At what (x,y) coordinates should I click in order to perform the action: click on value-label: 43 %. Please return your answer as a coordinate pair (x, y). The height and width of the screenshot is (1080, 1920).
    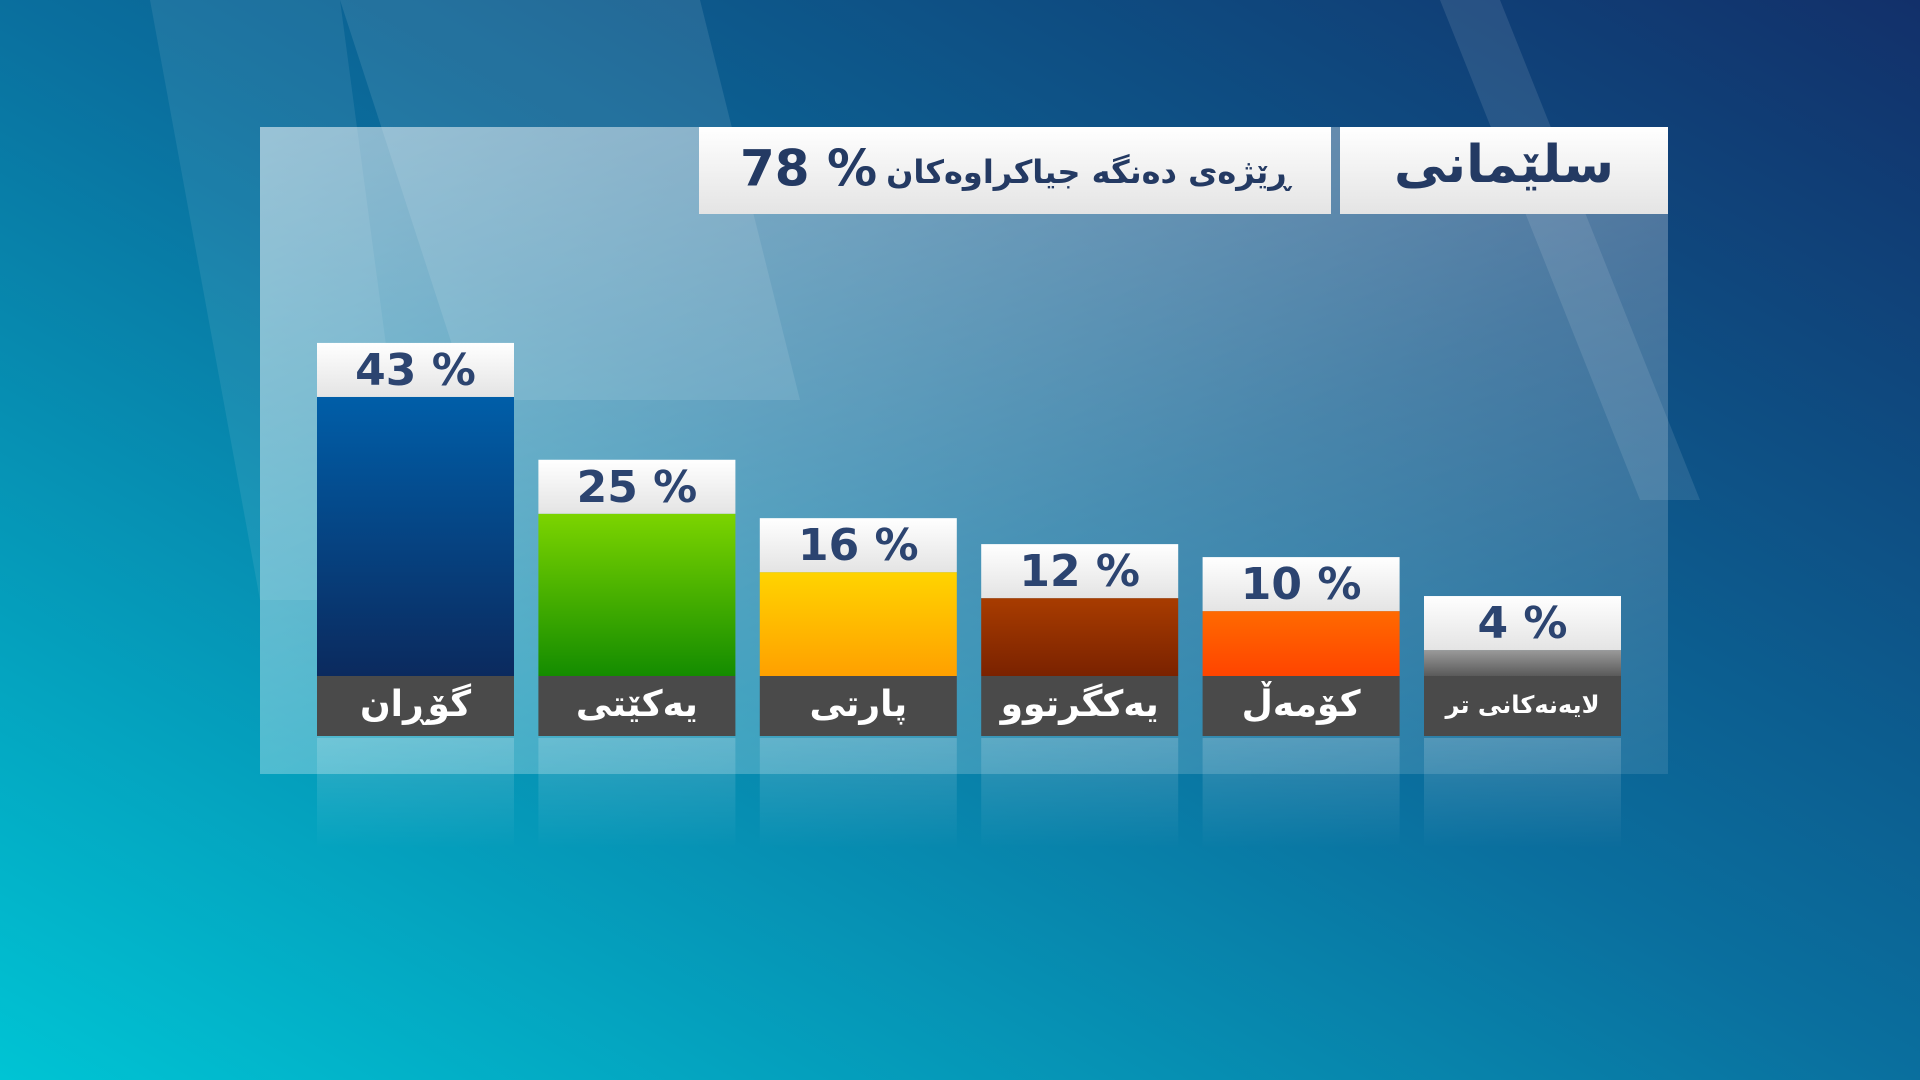
    Looking at the image, I should click on (415, 370).